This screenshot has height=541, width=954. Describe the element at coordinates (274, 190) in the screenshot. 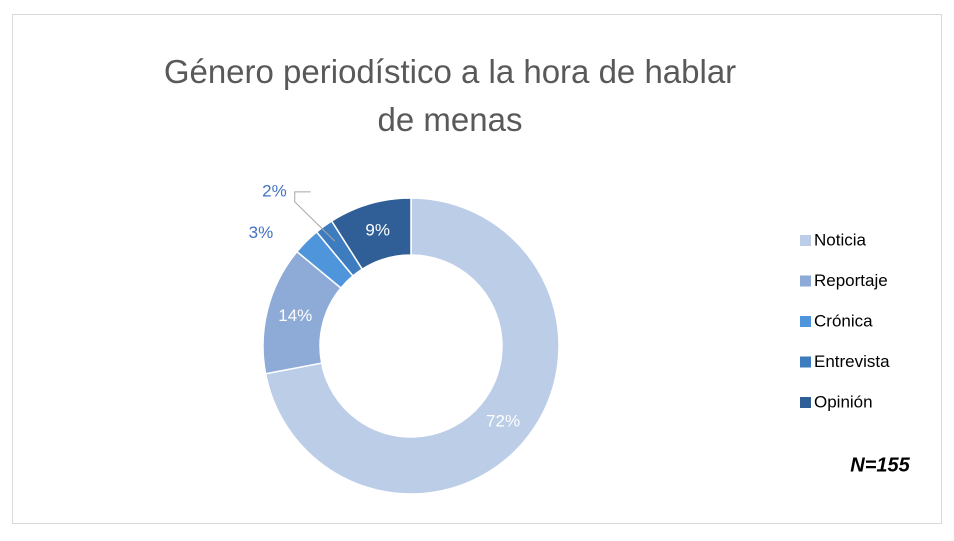

I see `data-label: 2%` at that location.